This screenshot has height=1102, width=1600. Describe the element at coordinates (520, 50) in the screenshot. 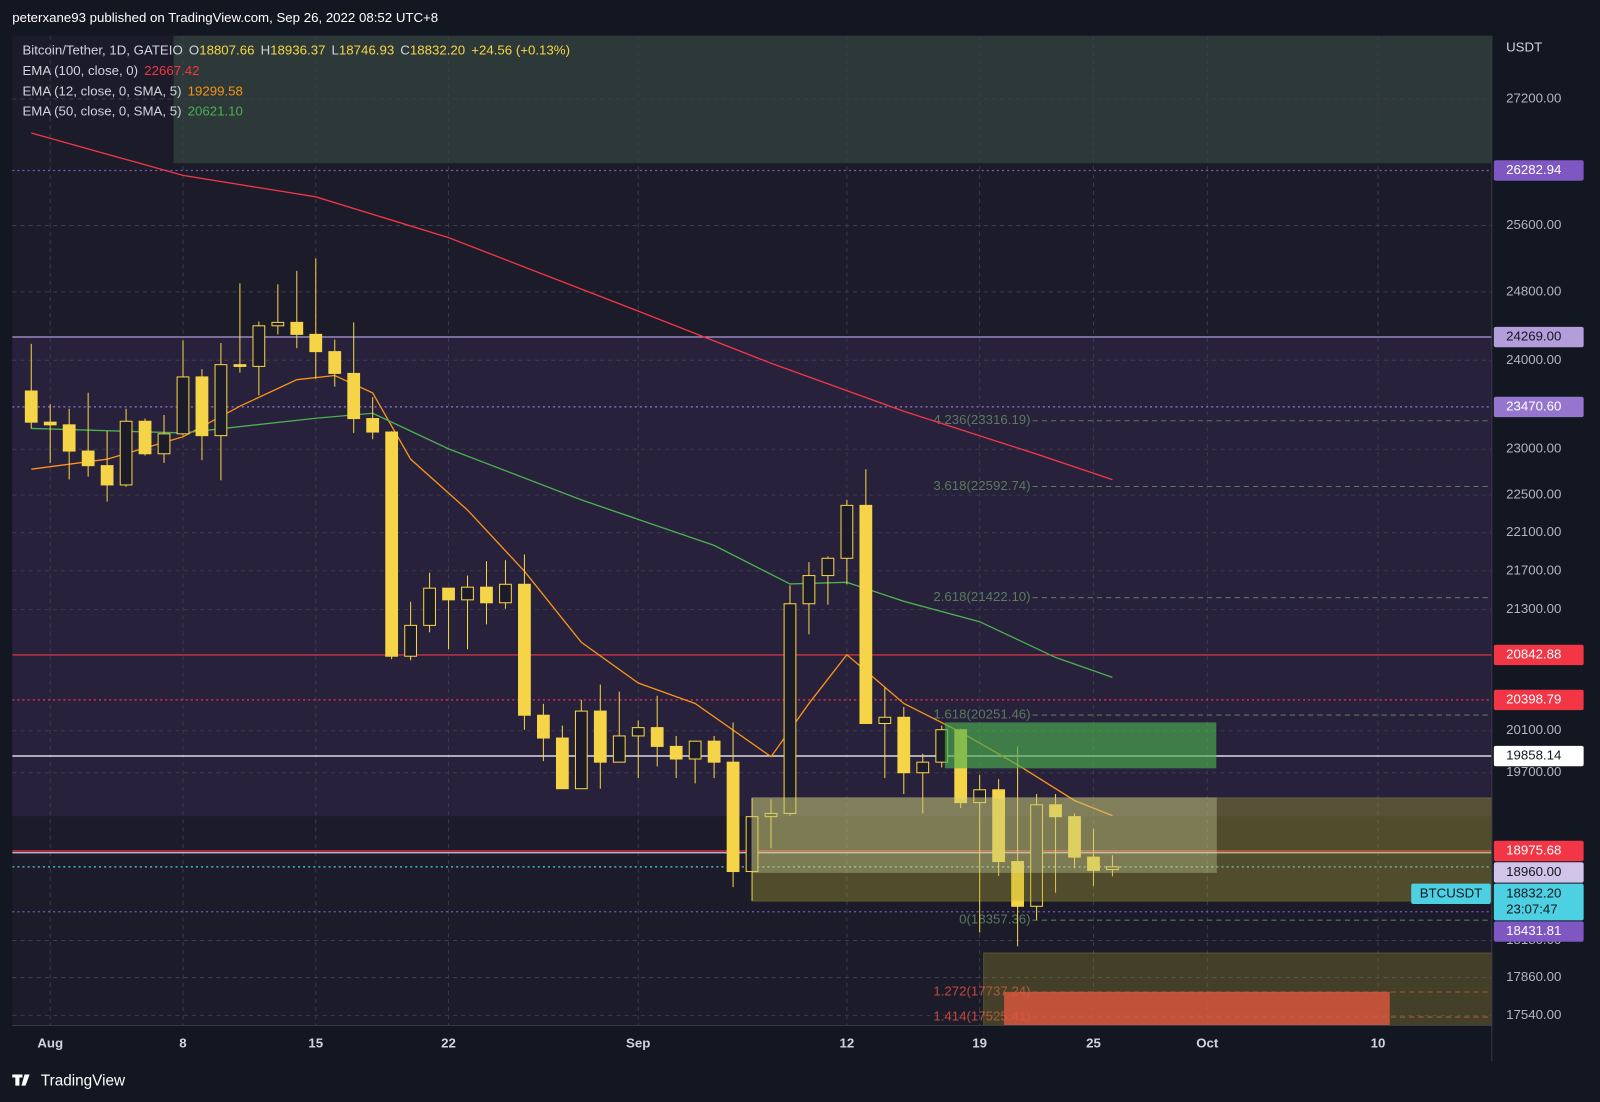

I see `change: +24.56 (+0.13%)` at that location.